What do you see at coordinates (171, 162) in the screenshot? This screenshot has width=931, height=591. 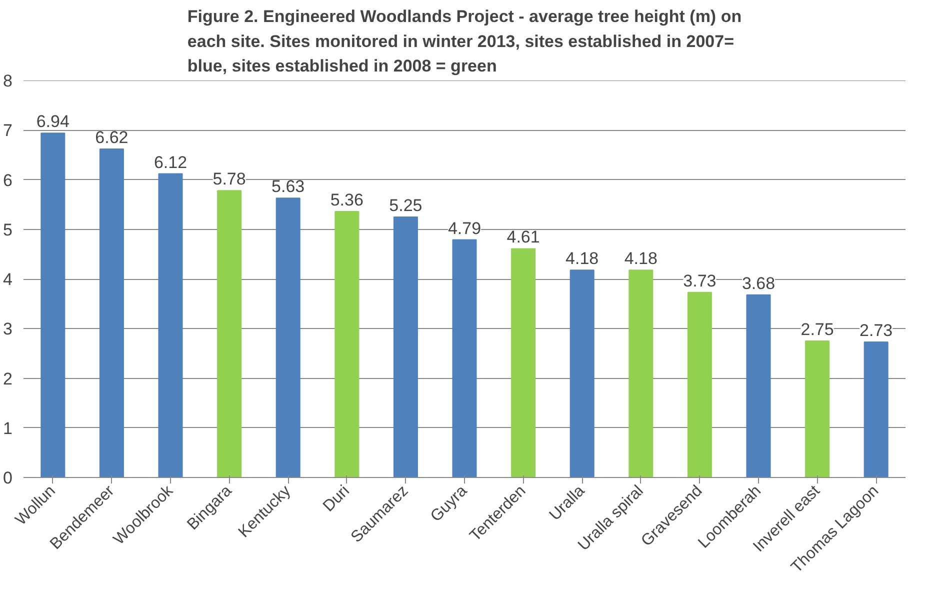 I see `data-label: 6.12` at bounding box center [171, 162].